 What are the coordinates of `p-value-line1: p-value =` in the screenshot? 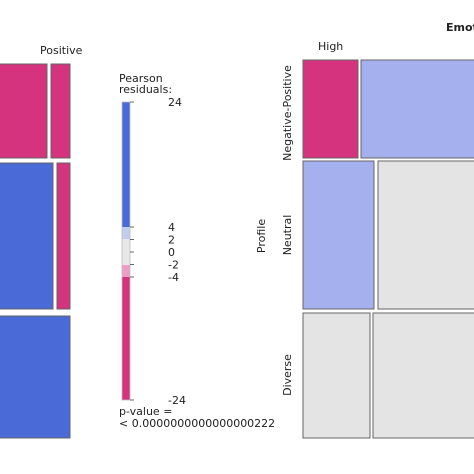 It's located at (146, 411).